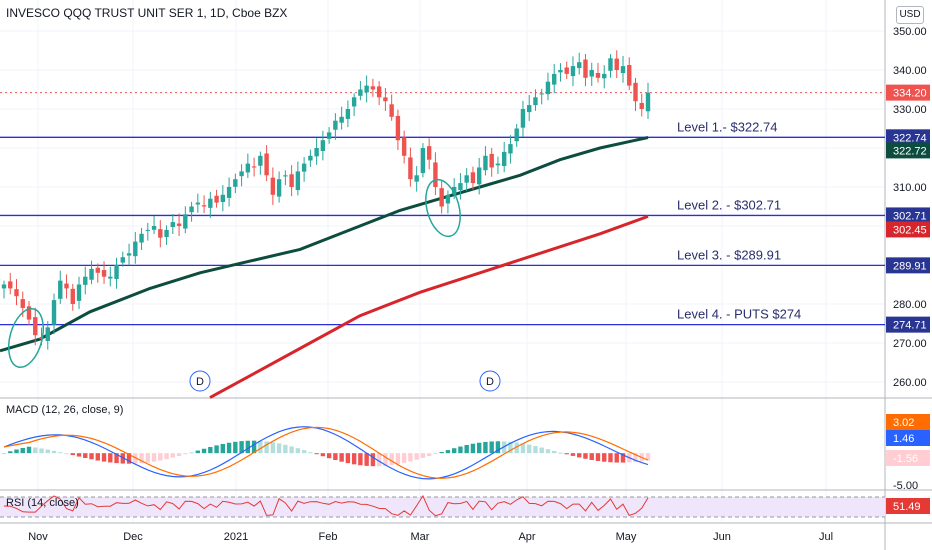  I want to click on time-axis: Nov Dec 2021 Feb Mar Apr May Jun Jul, so click(430, 537).